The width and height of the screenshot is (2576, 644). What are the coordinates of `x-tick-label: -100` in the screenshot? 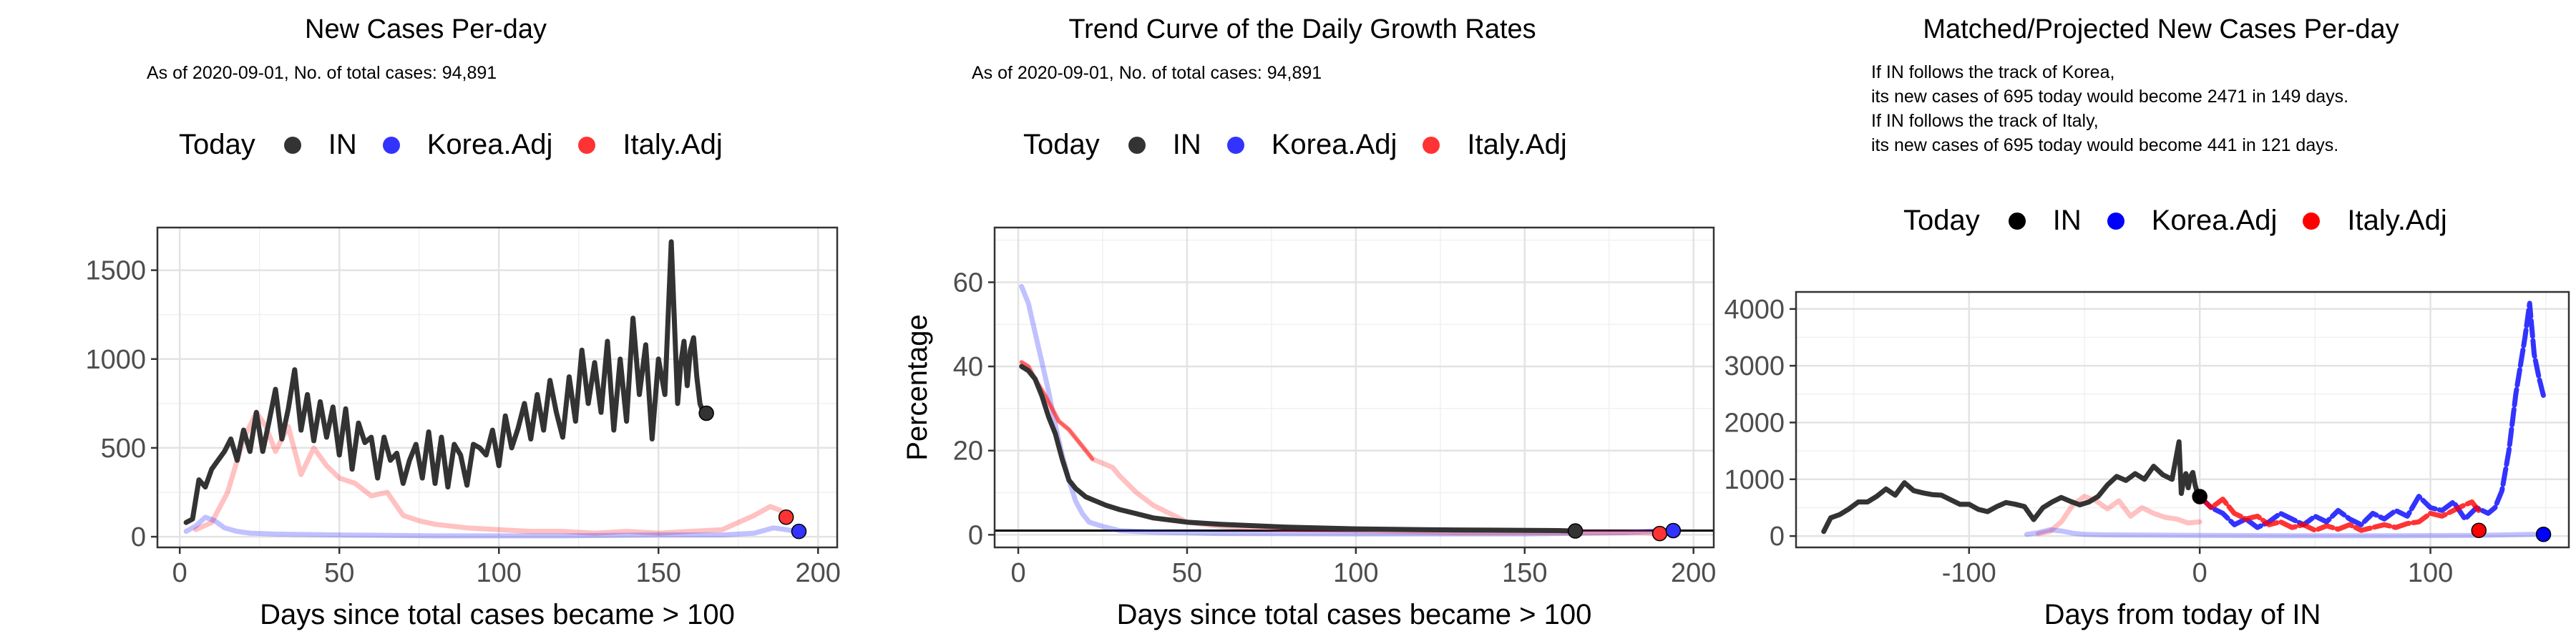 It's located at (1969, 573).